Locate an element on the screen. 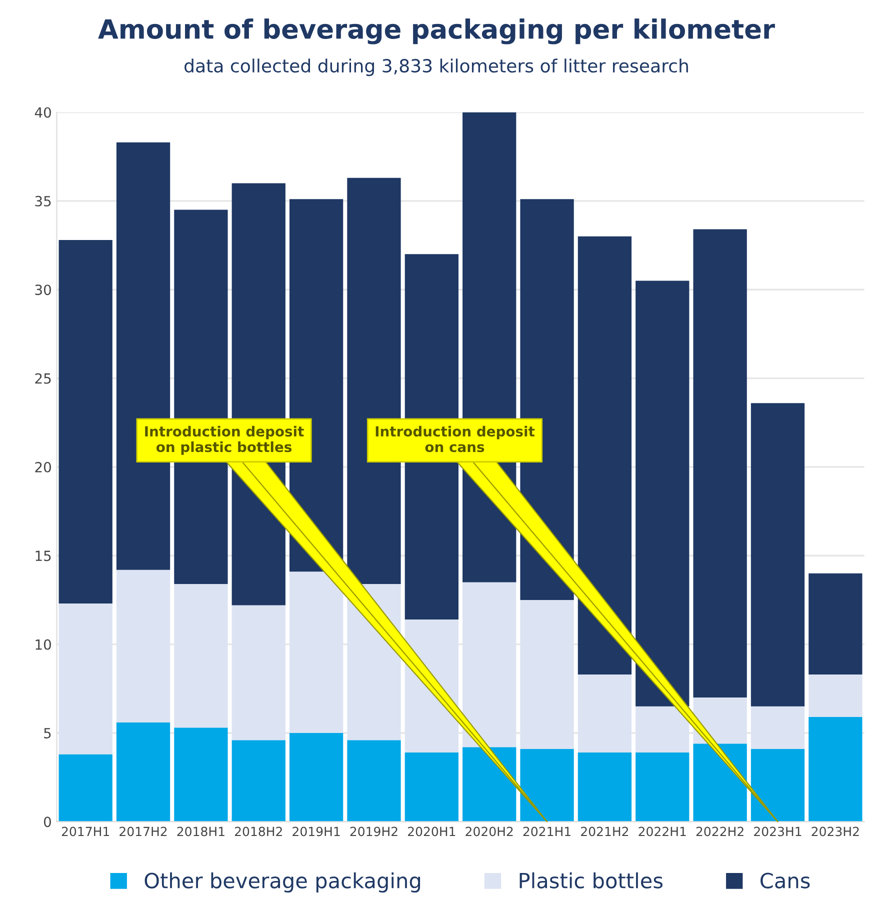  annotation: Introduction deposit on cans is located at coordinates (455, 439).